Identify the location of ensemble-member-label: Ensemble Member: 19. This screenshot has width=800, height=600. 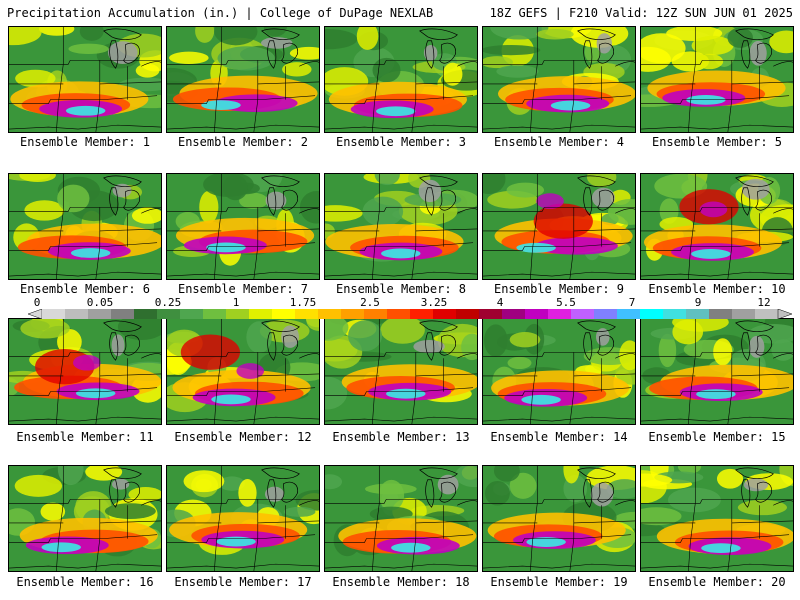
(559, 582).